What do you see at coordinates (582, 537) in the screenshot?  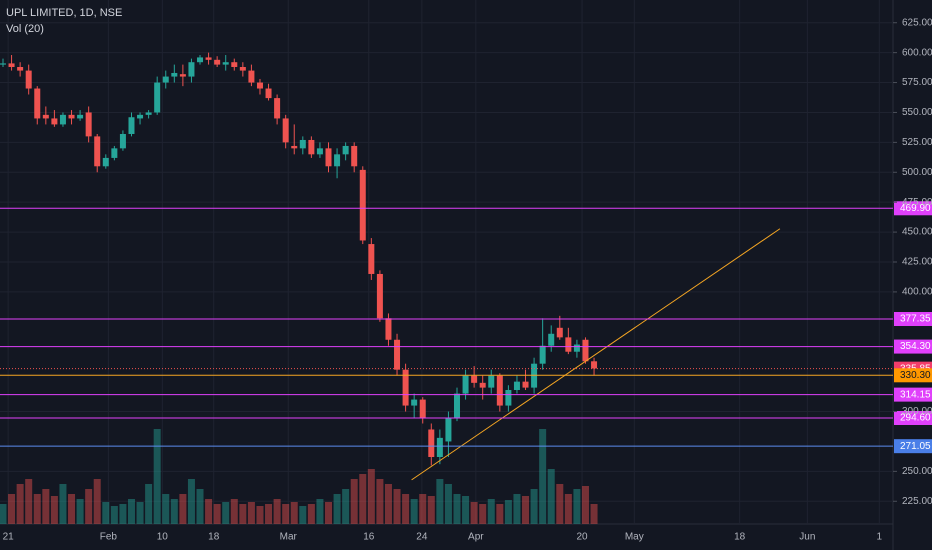 I see `x-tick-label: 20` at bounding box center [582, 537].